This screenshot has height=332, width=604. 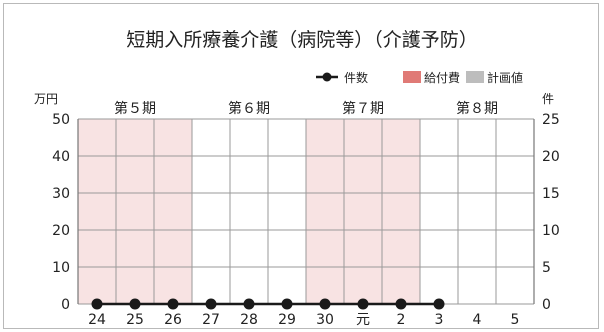 What do you see at coordinates (61, 120) in the screenshot?
I see `left-tick-50: 50` at bounding box center [61, 120].